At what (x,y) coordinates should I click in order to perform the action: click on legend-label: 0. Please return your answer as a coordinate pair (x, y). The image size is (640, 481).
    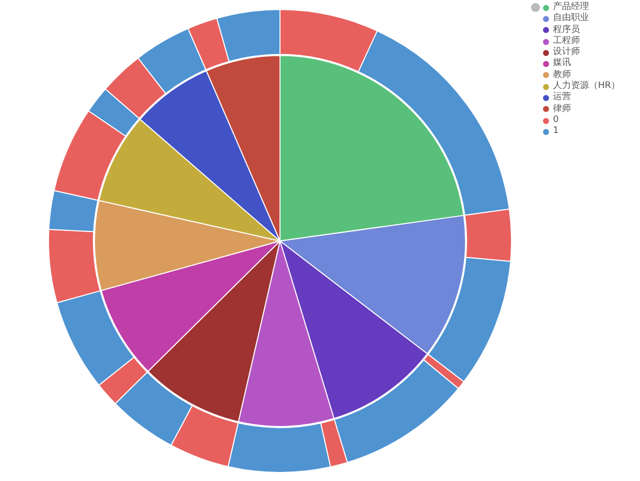
    Looking at the image, I should click on (556, 120).